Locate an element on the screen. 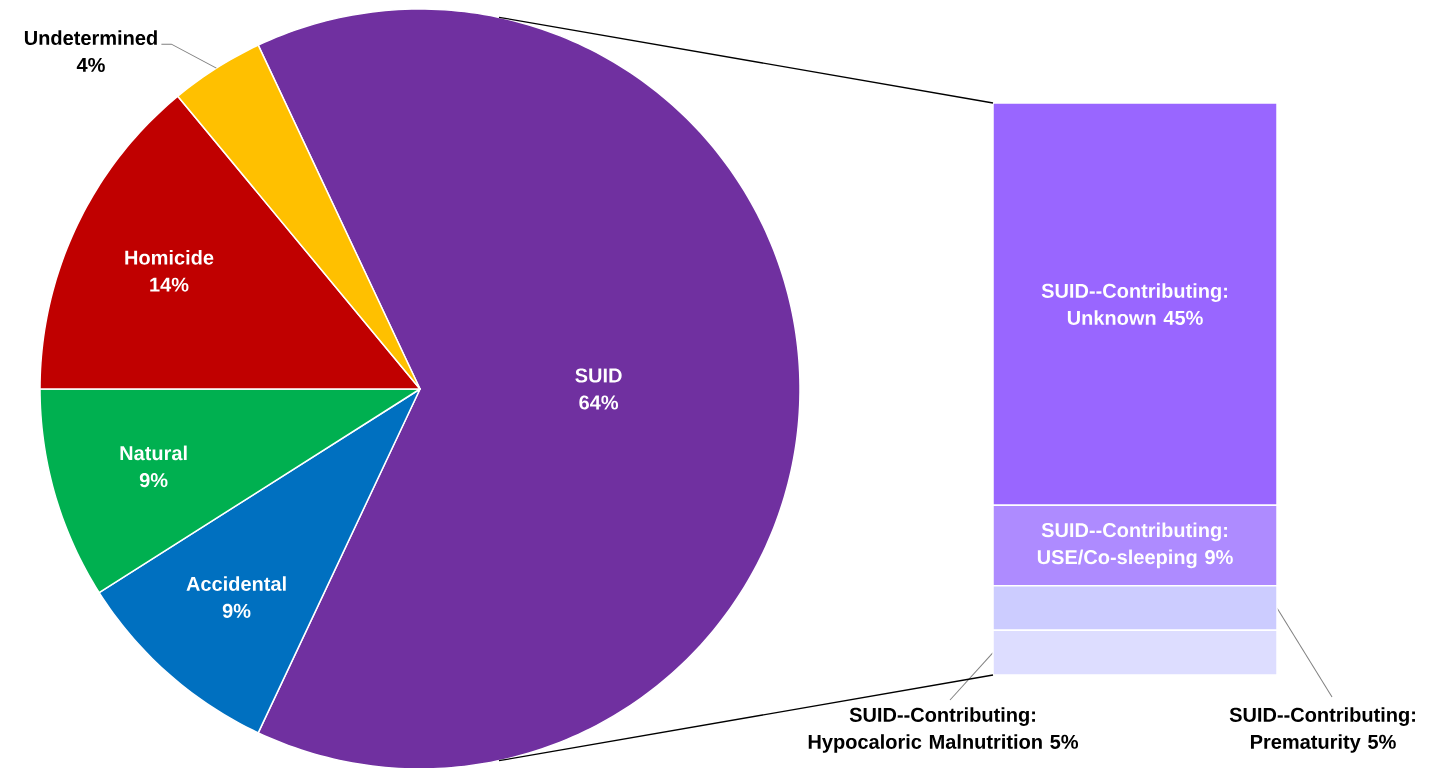  slice-label: Accidental is located at coordinates (236, 583).